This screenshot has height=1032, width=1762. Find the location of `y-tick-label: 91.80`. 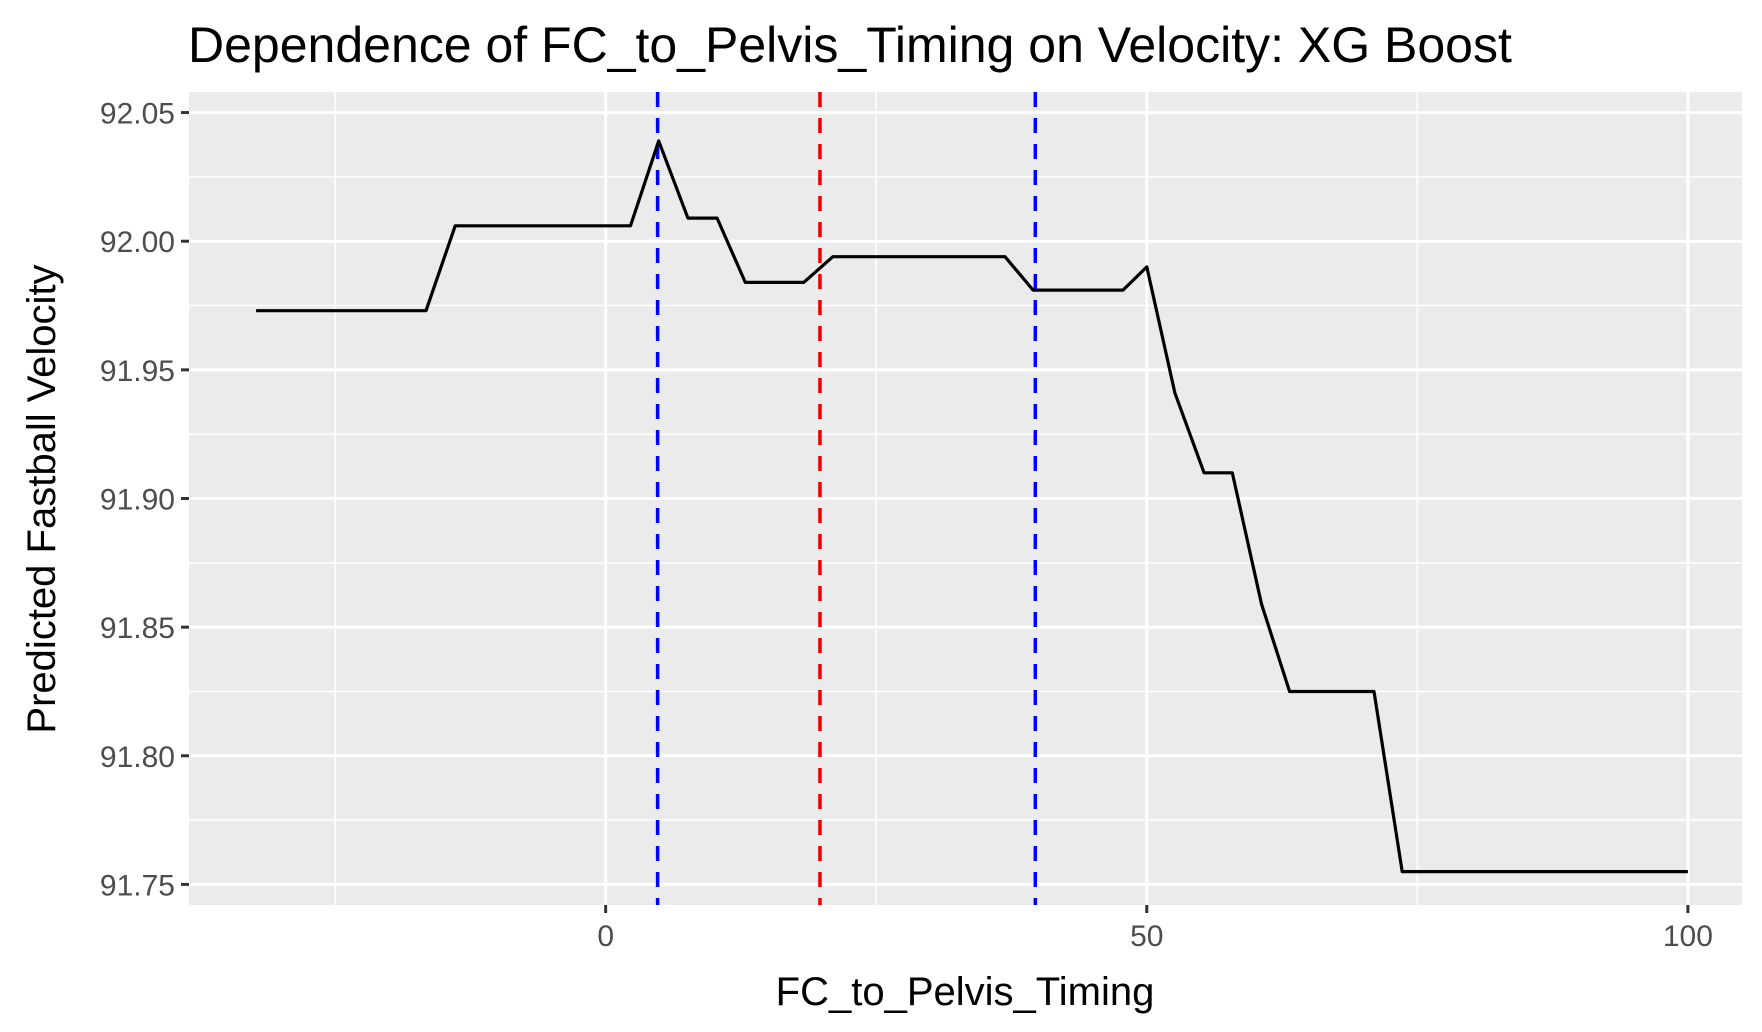

y-tick-label: 91.80 is located at coordinates (137, 757).